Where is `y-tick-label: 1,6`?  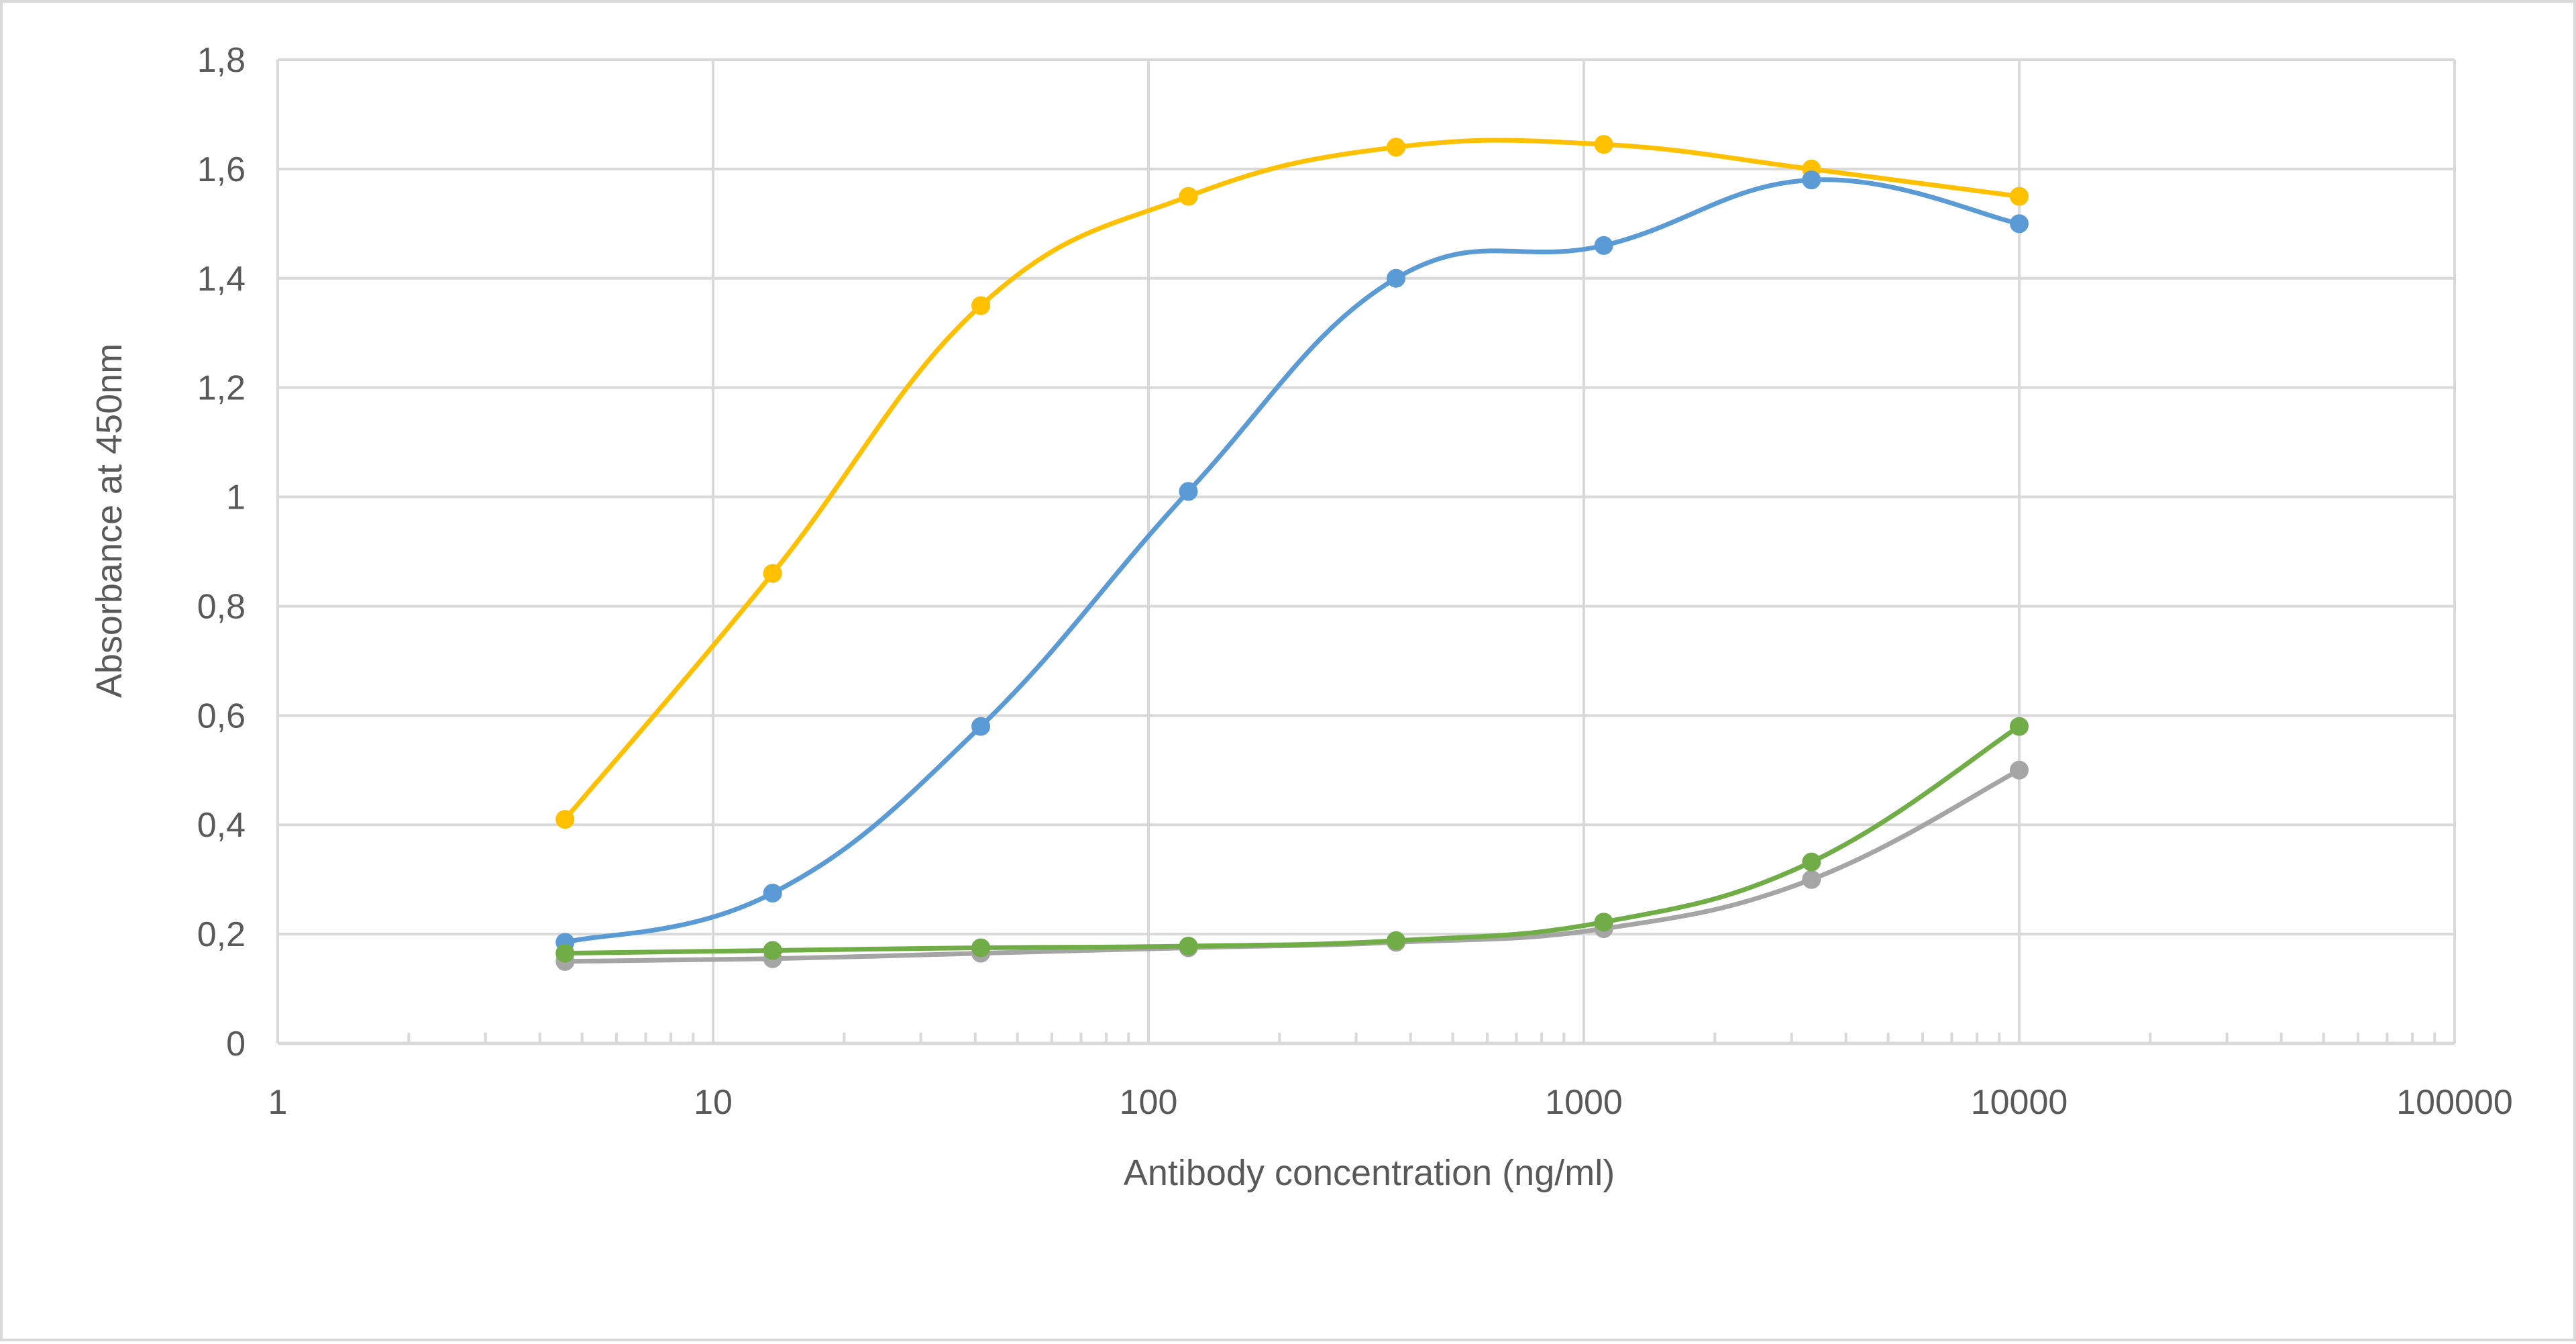 y-tick-label: 1,6 is located at coordinates (221, 169).